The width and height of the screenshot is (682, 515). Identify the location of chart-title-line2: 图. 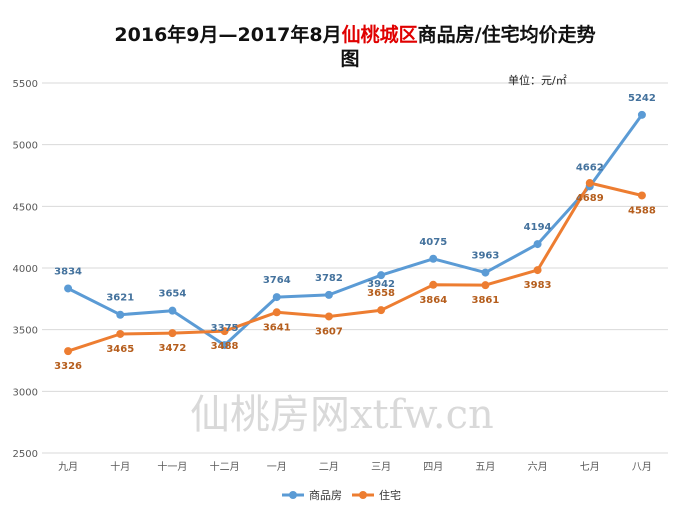
(349, 59).